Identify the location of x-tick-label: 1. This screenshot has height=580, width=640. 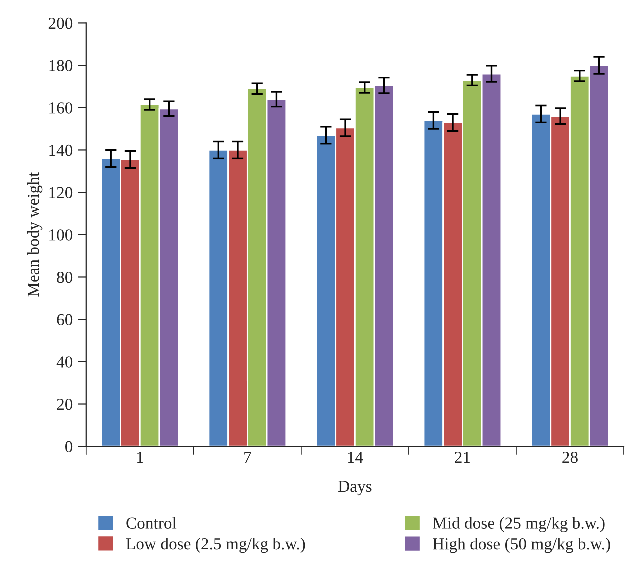
(140, 458).